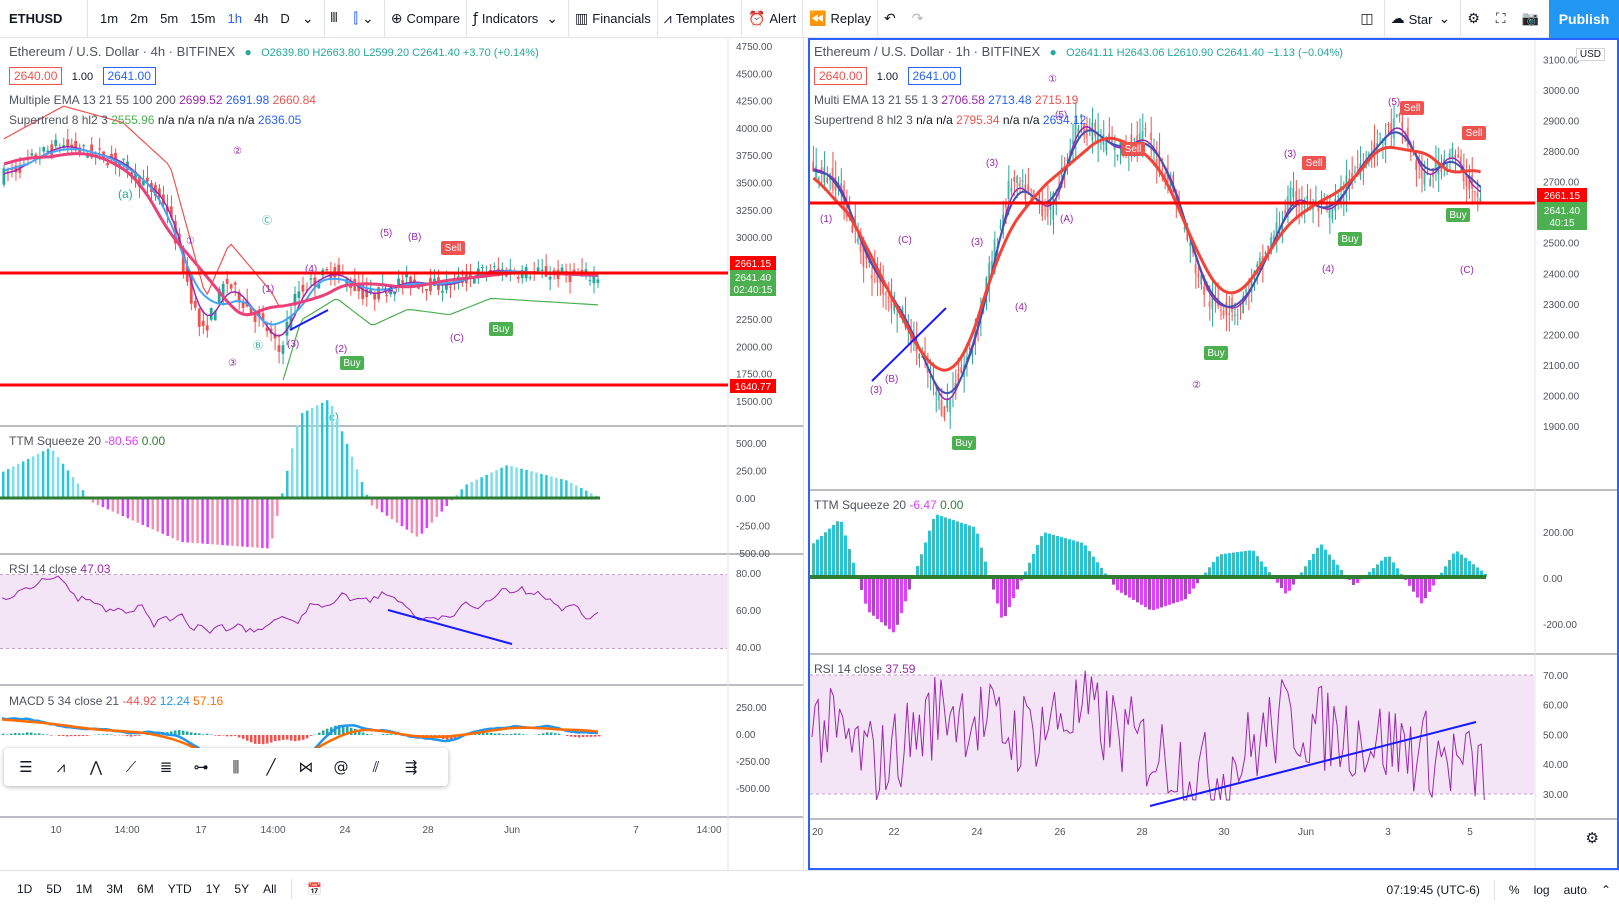  What do you see at coordinates (1592, 838) in the screenshot?
I see `chart-settings-gear-icon: ⚙` at bounding box center [1592, 838].